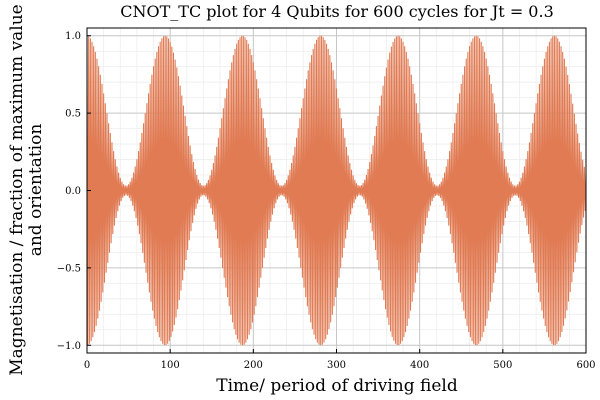 This screenshot has width=600, height=400. I want to click on y-axis-label-line-2: and orientation, so click(36, 190).